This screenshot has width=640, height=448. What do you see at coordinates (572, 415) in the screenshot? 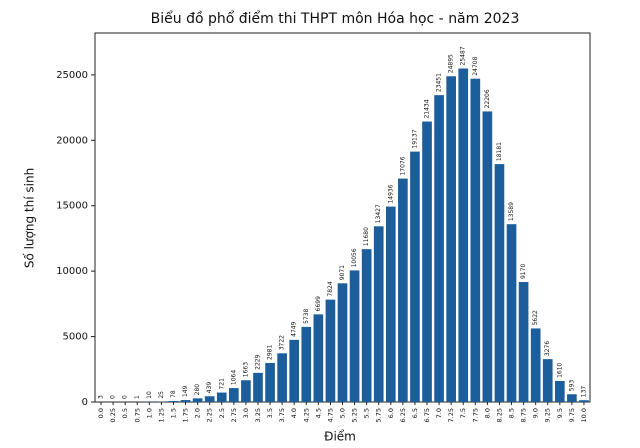
I see `x-tick-label: 9.75` at bounding box center [572, 415].